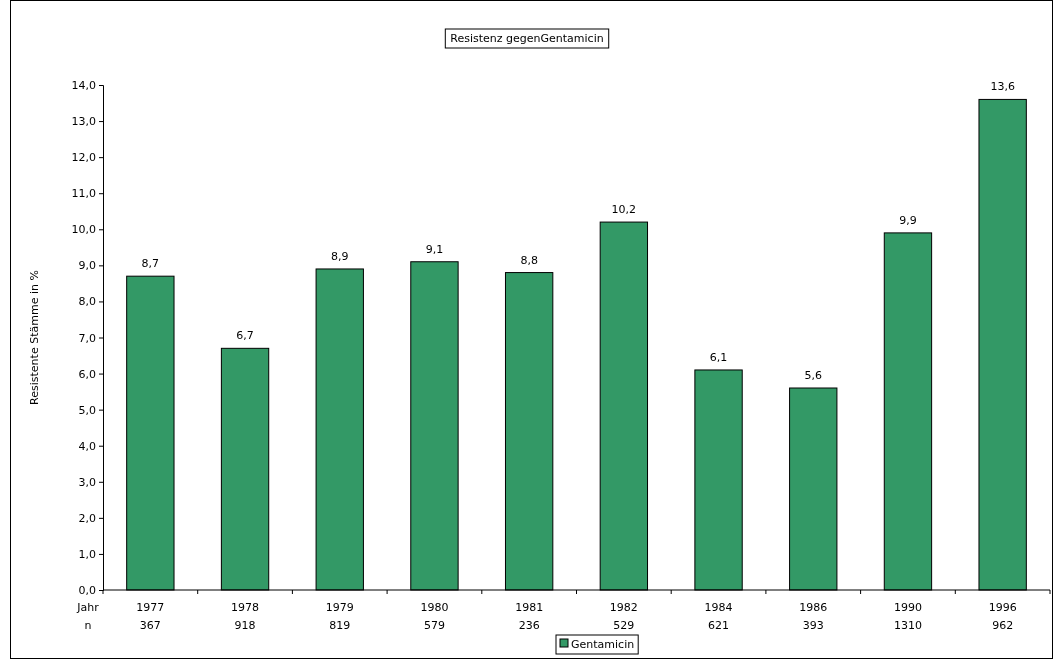 The image size is (1053, 659). I want to click on x-tick-label: 1981 236, so click(529, 616).